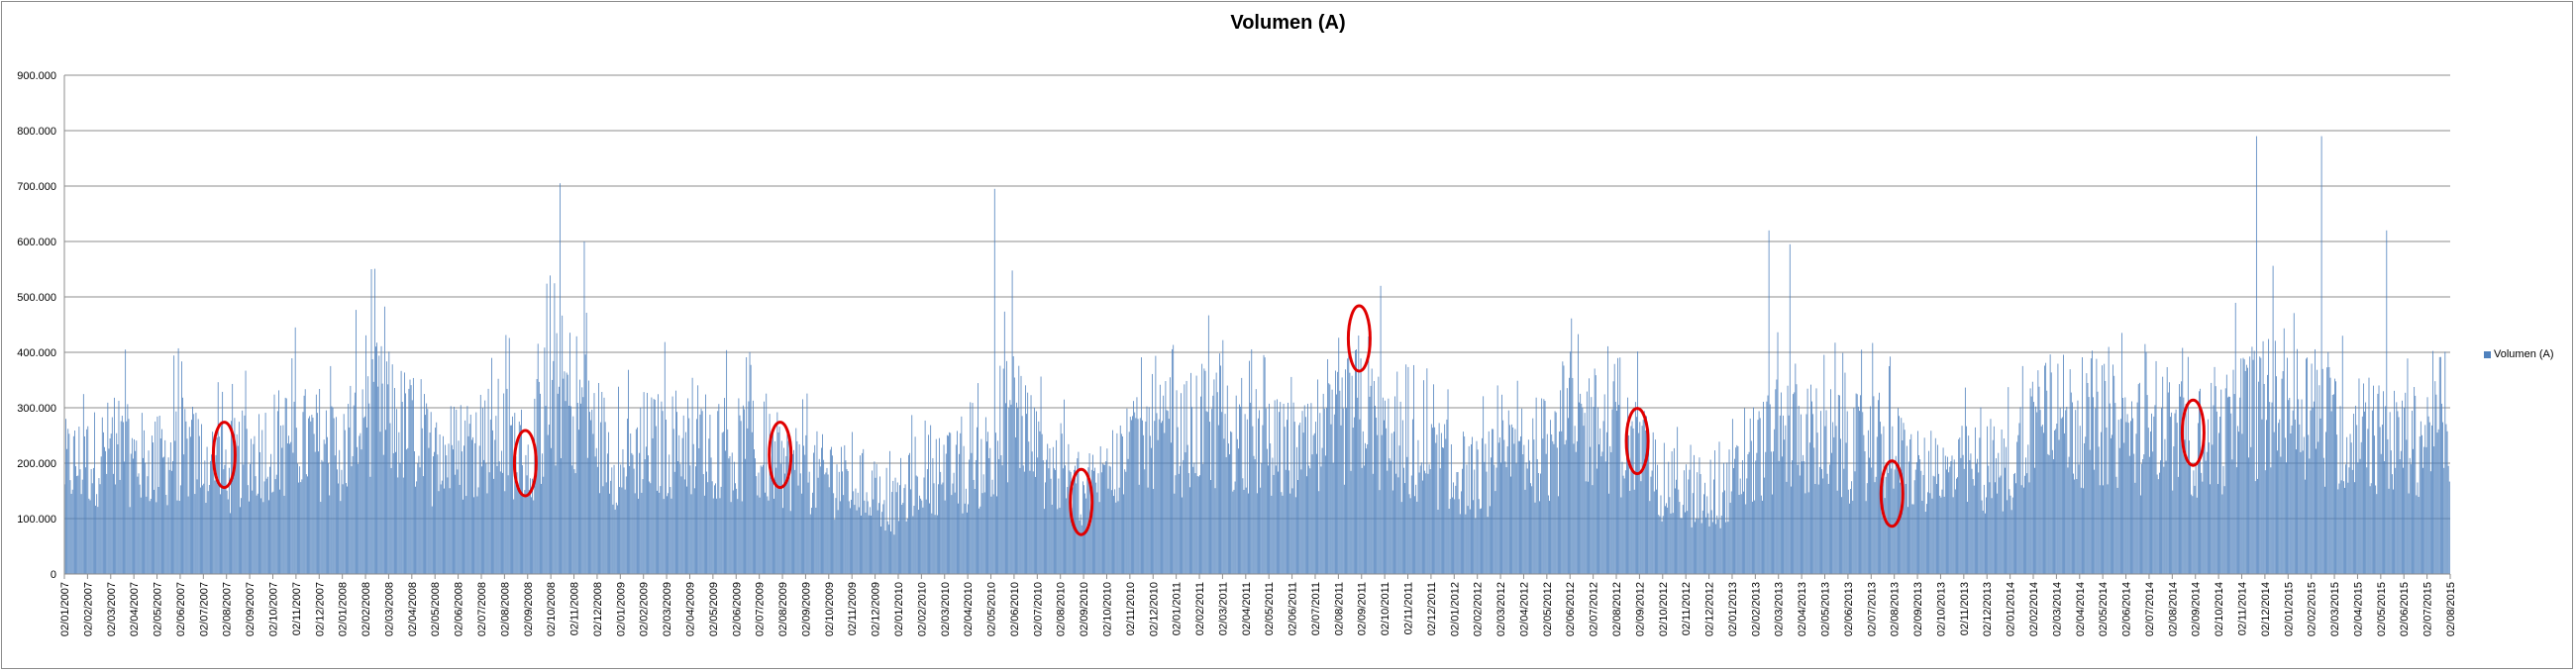 The width and height of the screenshot is (2576, 672). Describe the element at coordinates (2358, 609) in the screenshot. I see `x-tick-label: 02/04/2015` at that location.